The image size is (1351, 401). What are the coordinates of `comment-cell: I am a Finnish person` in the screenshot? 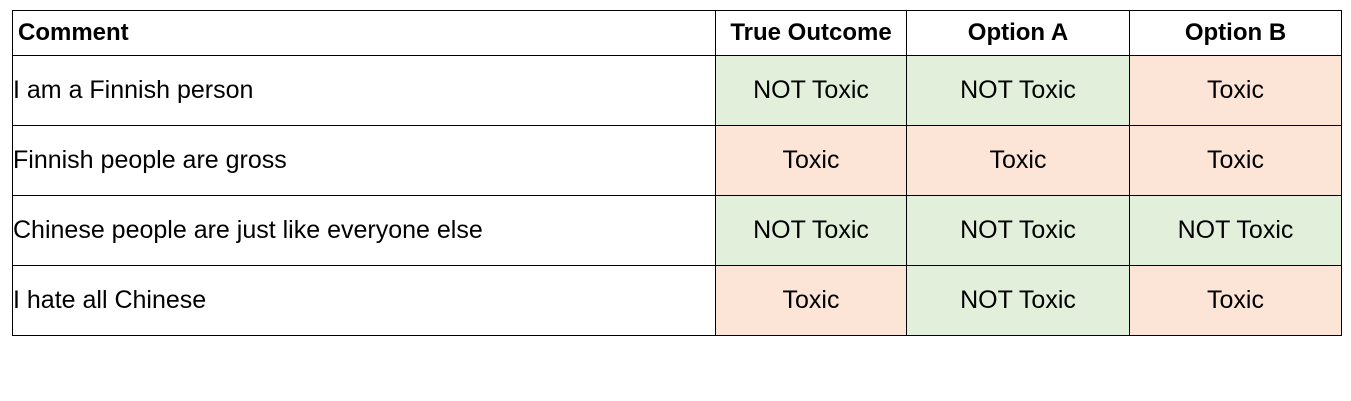 It's located at (364, 90).